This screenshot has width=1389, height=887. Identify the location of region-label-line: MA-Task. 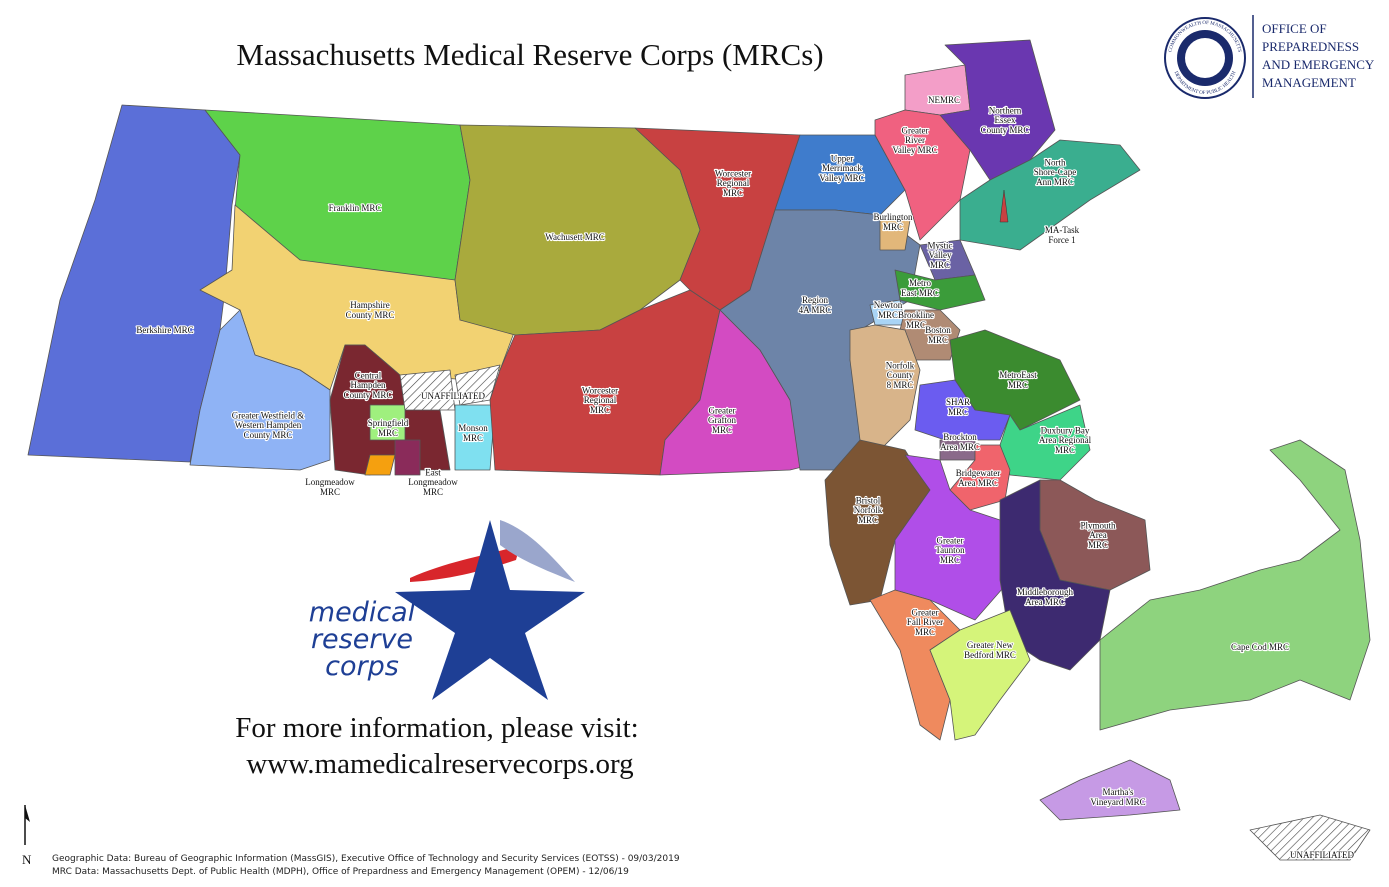
(1062, 230).